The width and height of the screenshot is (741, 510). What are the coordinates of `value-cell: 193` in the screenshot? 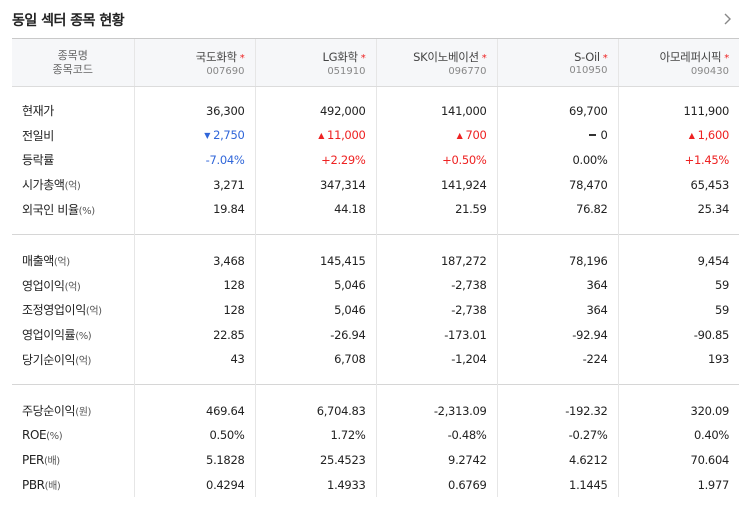 It's located at (678, 359).